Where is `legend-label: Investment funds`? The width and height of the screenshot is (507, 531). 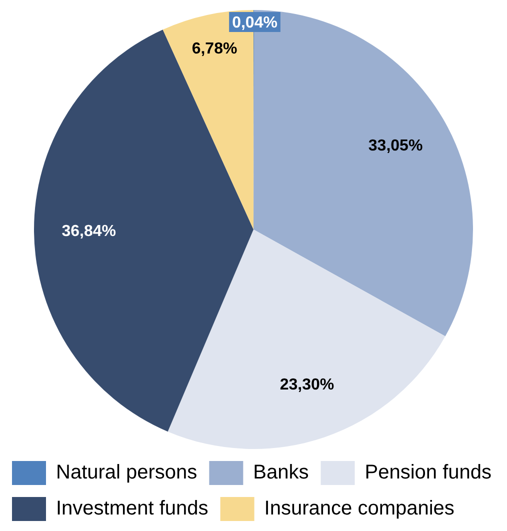
legend-label: Investment funds is located at coordinates (132, 509).